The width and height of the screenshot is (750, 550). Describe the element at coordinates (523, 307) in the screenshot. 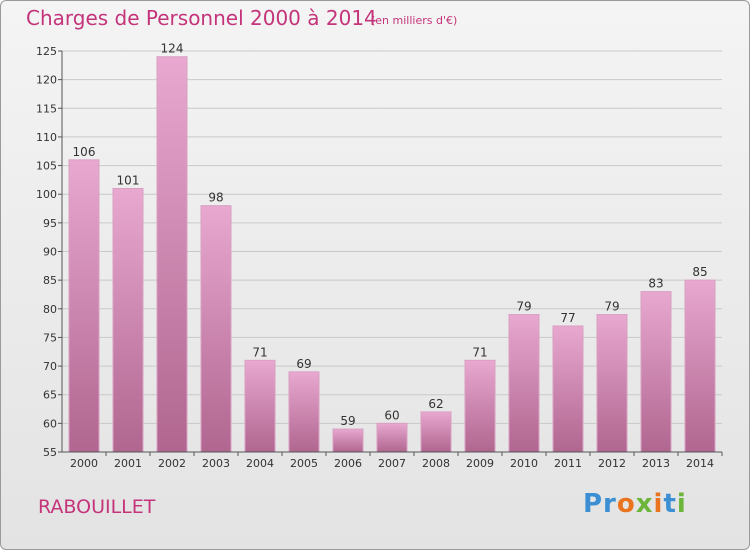

I see `value-label-2010: 79` at that location.